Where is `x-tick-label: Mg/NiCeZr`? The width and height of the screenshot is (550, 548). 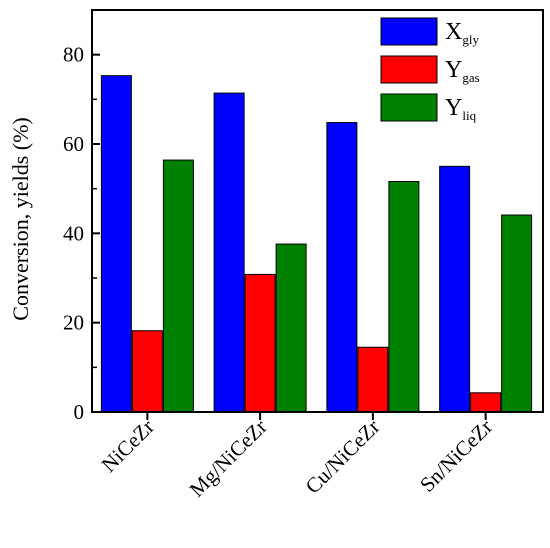 x-tick-label: Mg/NiCeZr is located at coordinates (228, 458).